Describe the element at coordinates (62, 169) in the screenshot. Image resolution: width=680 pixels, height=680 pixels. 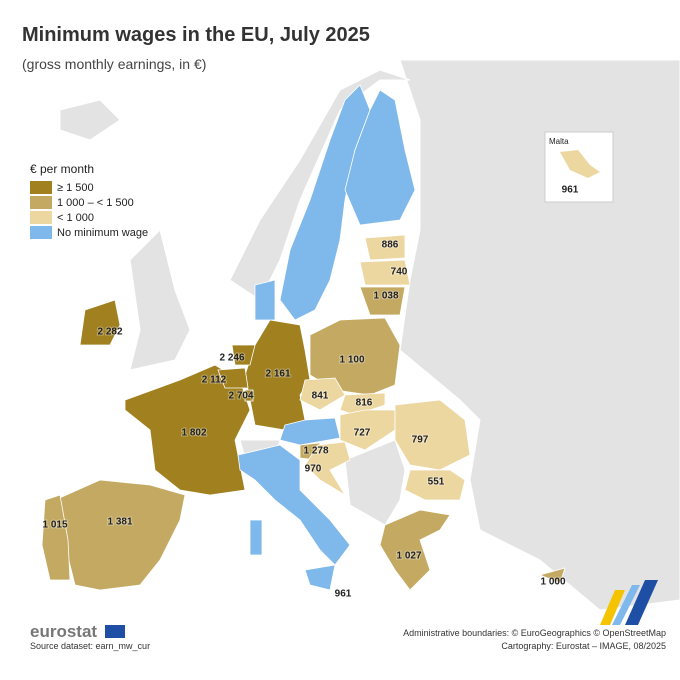
I see `legend-title: € per month` at that location.